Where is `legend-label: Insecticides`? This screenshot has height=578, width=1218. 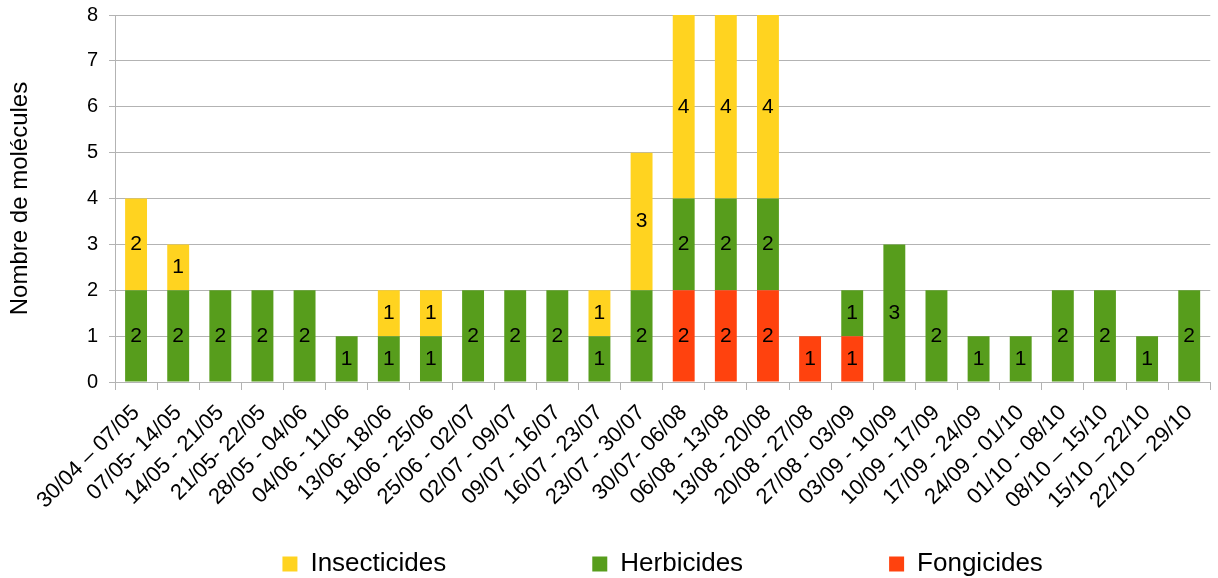 legend-label: Insecticides is located at coordinates (378, 562).